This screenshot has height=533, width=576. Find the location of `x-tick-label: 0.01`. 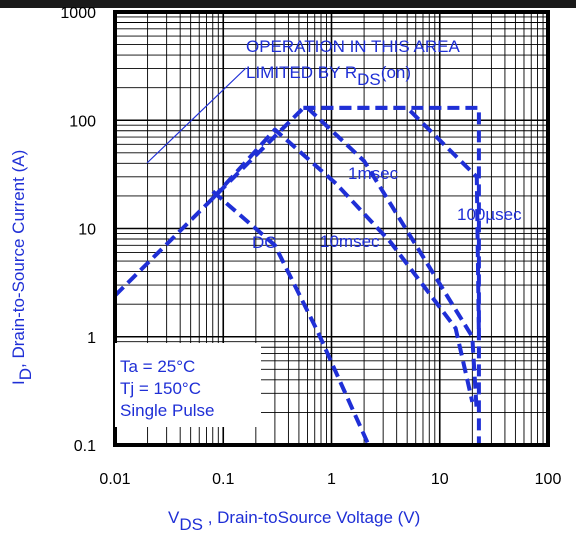

x-tick-label: 0.01 is located at coordinates (114, 479).